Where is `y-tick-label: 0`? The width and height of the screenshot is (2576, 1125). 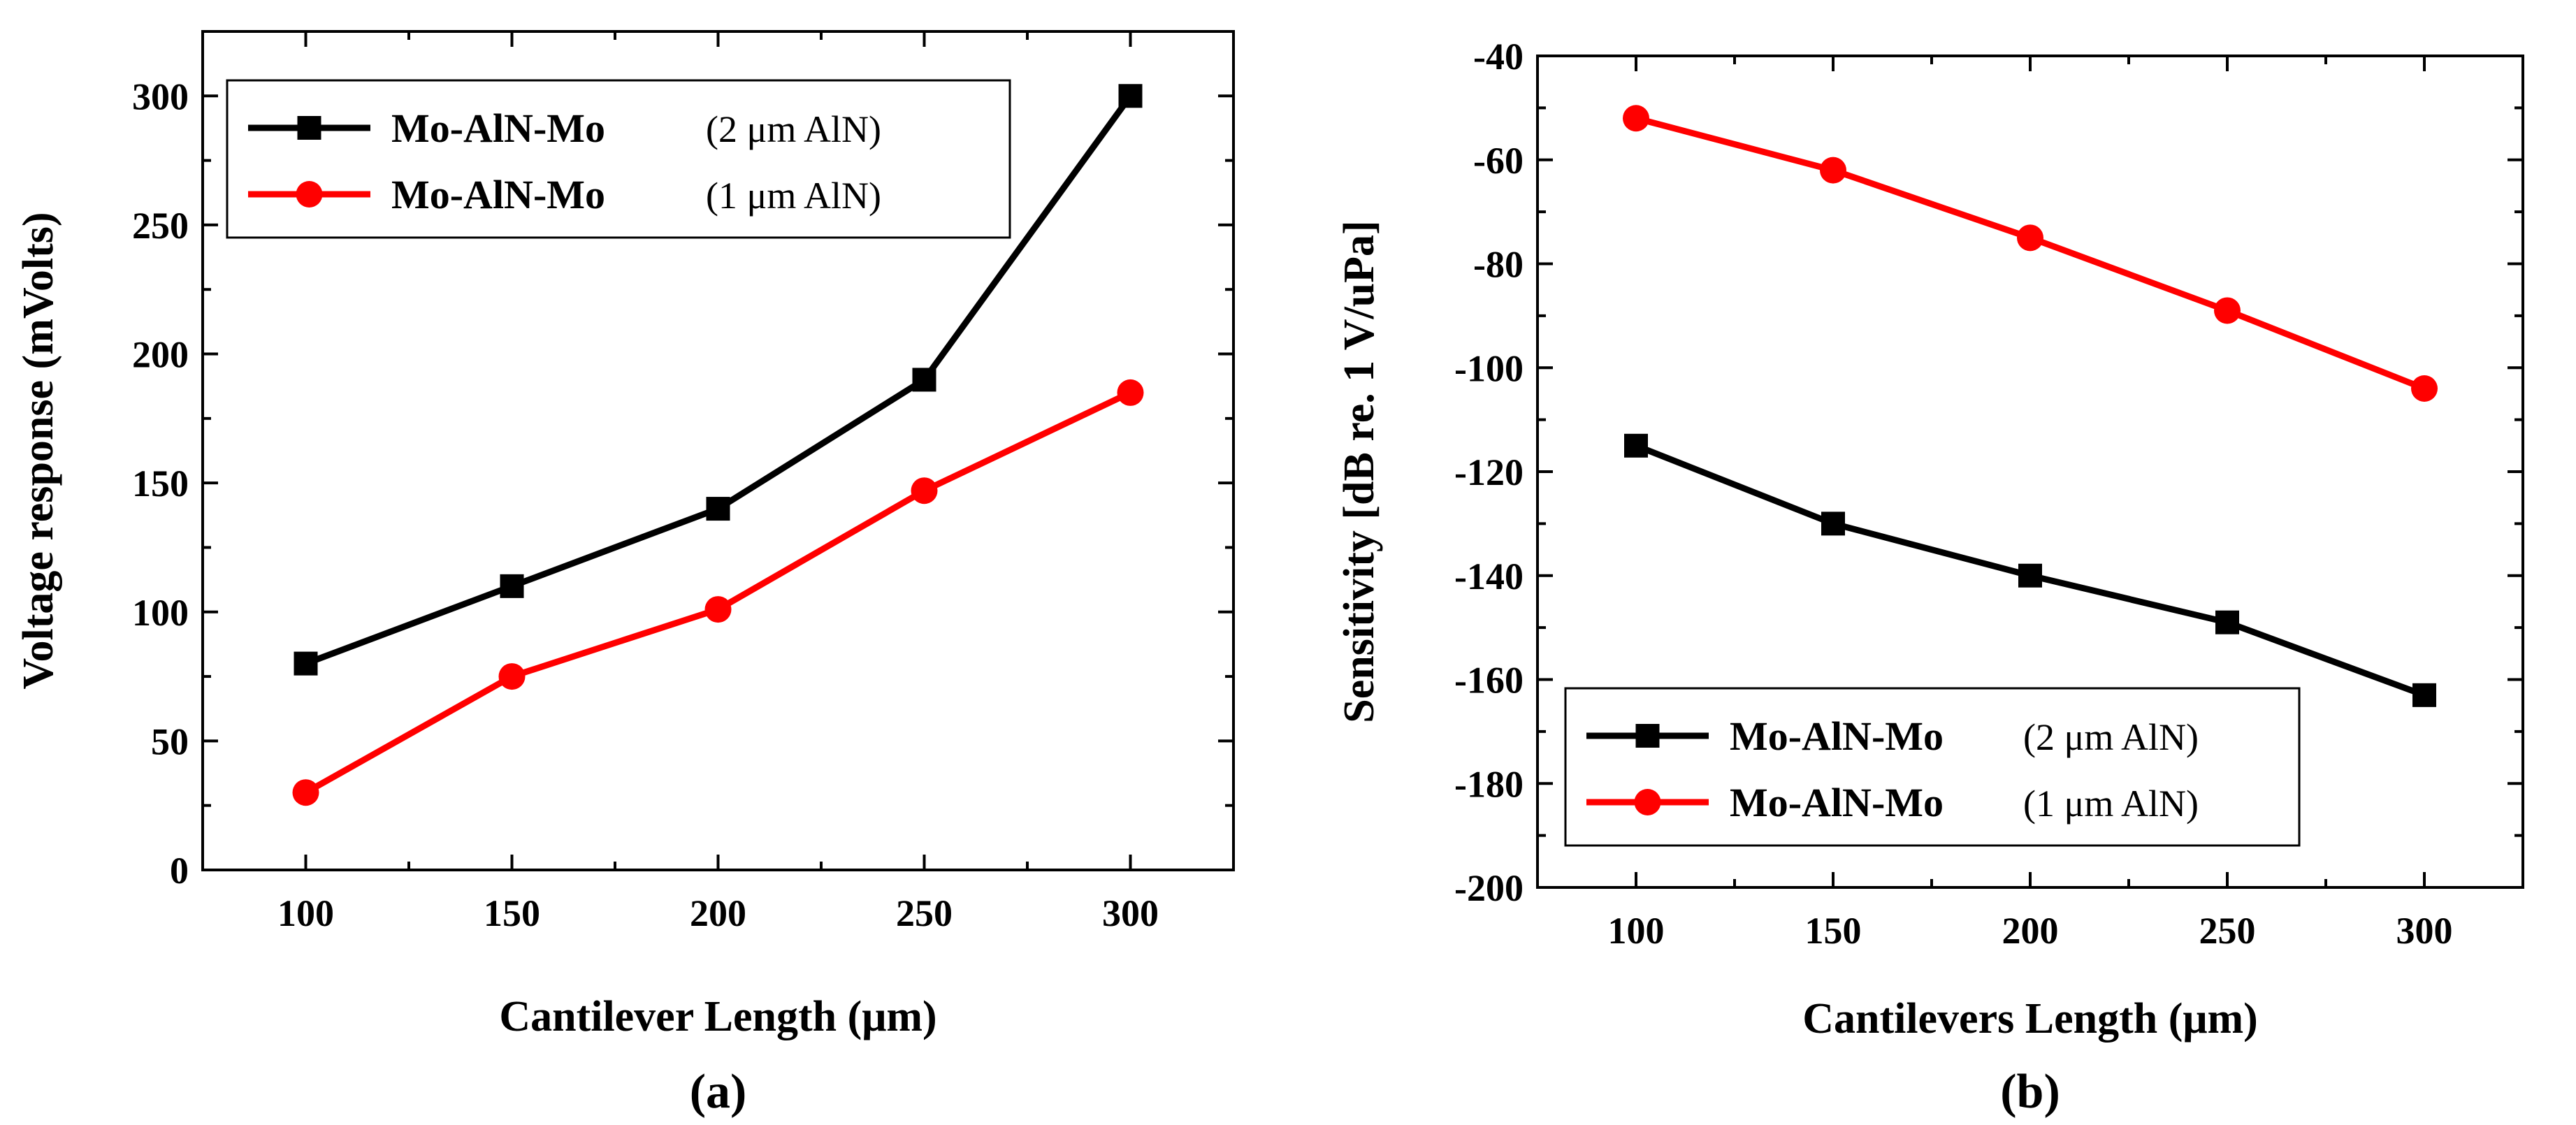
y-tick-label: 0 is located at coordinates (179, 871).